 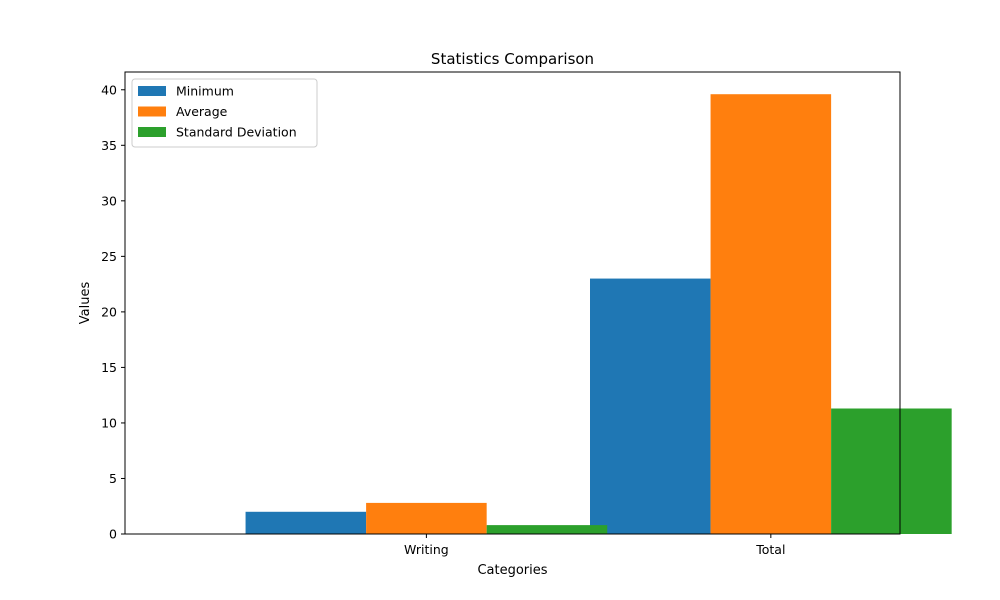 What do you see at coordinates (109, 89) in the screenshot?
I see `y-tick-label-40: 40` at bounding box center [109, 89].